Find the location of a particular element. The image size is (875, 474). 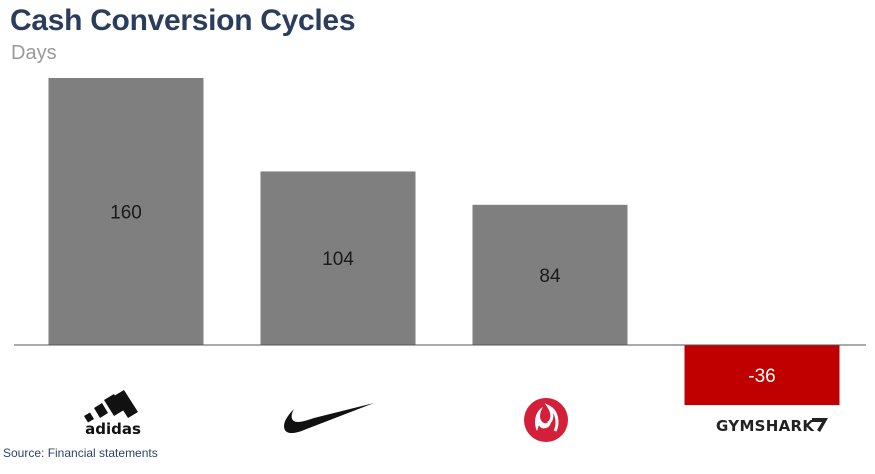

chart-subtitle: Days is located at coordinates (34, 53).